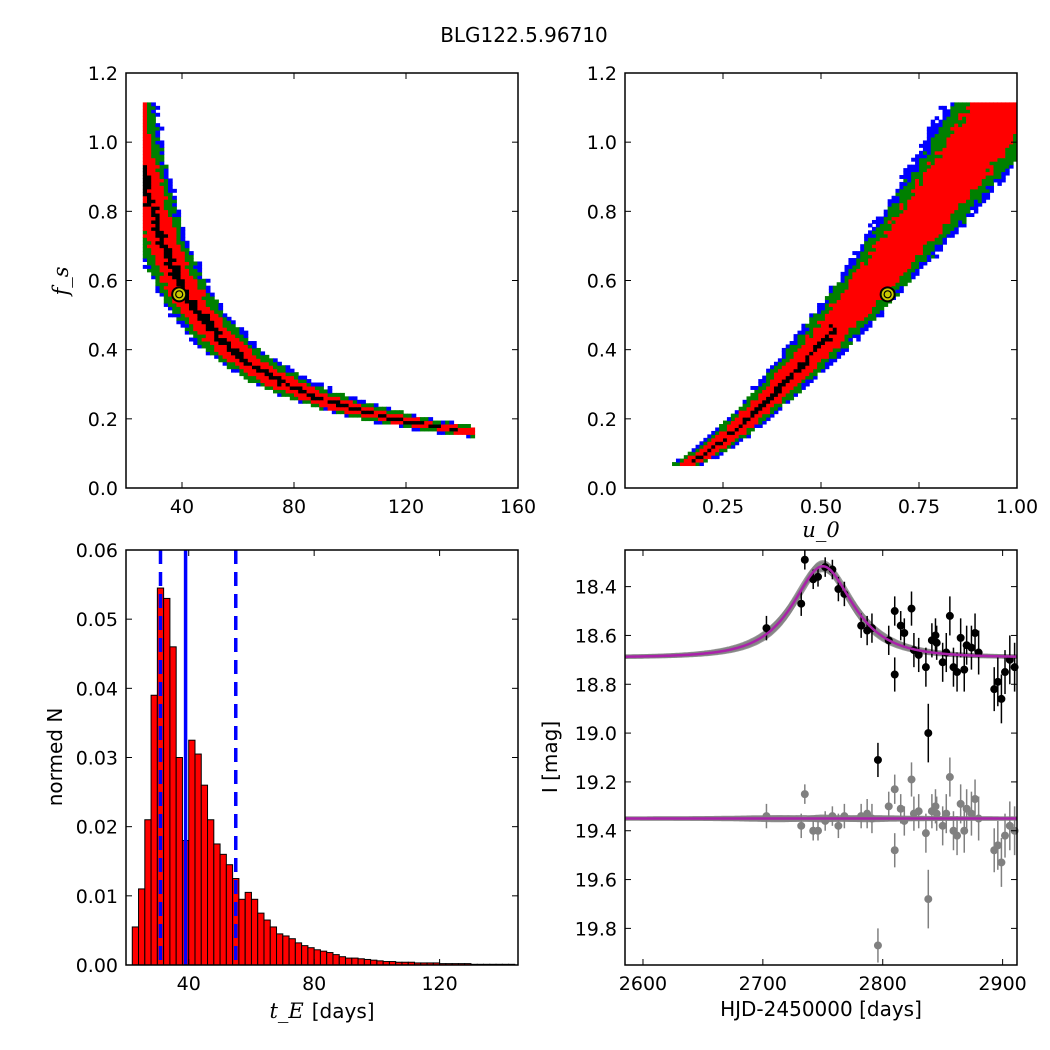 The width and height of the screenshot is (1050, 1050). Describe the element at coordinates (820, 613) in the screenshot. I see `p4-model-band-curve` at that location.